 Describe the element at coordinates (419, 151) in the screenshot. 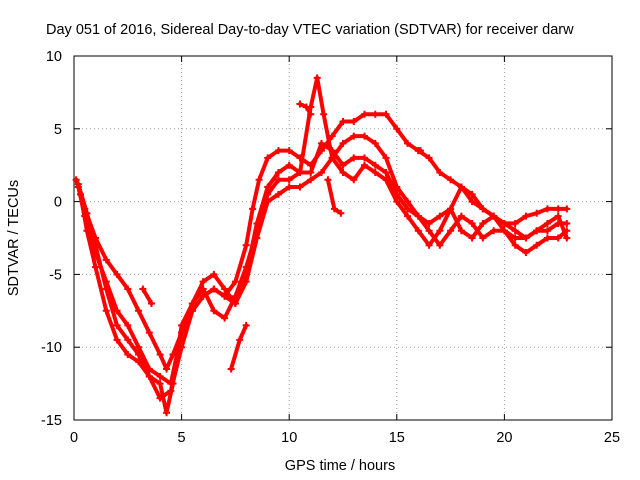

I see `fragment-fragment-16h` at that location.